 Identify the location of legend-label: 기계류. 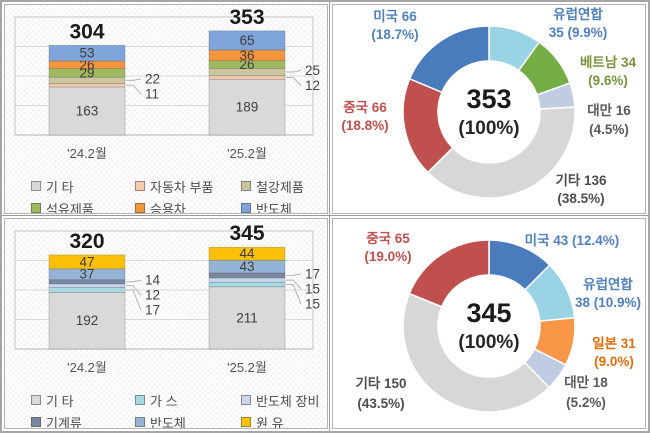
(64, 422).